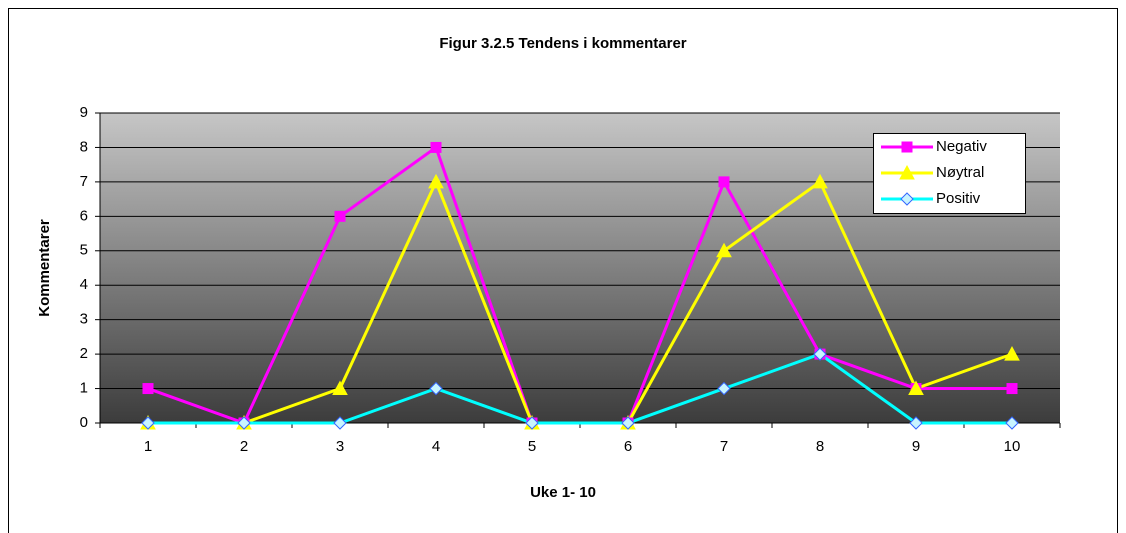 Image resolution: width=1126 pixels, height=533 pixels. Describe the element at coordinates (84, 422) in the screenshot. I see `y-tick-label: 0` at that location.